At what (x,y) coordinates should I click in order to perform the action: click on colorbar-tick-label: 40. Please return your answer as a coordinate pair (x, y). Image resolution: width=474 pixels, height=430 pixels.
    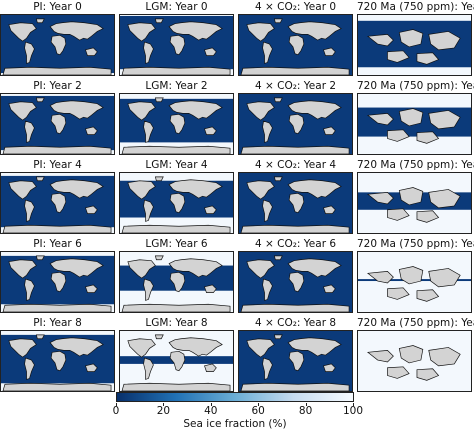
    Looking at the image, I should click on (211, 411).